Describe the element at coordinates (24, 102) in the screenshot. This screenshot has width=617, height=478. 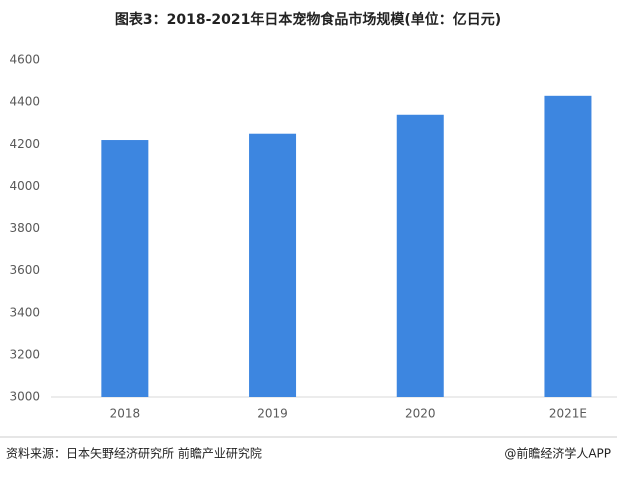
I see `y-tick-label: 4400` at that location.